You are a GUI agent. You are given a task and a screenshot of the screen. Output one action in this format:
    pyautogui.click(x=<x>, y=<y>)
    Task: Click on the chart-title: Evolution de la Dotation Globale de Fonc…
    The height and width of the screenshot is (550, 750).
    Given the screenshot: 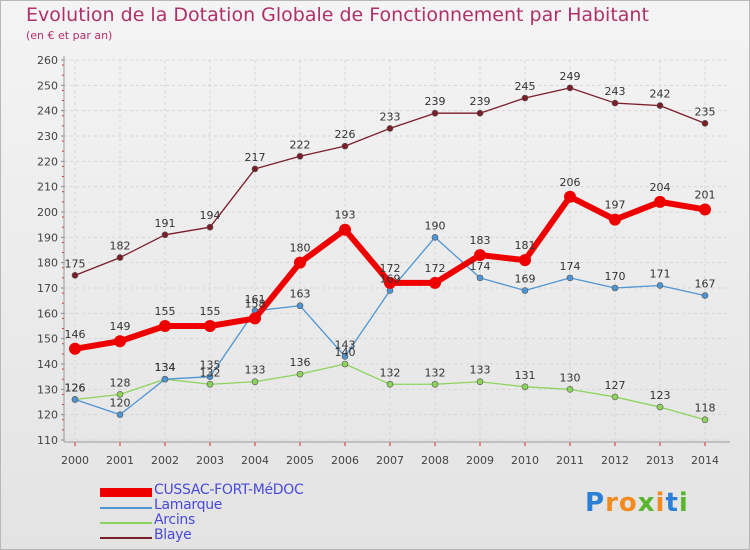 What is the action you would take?
    pyautogui.click(x=337, y=15)
    